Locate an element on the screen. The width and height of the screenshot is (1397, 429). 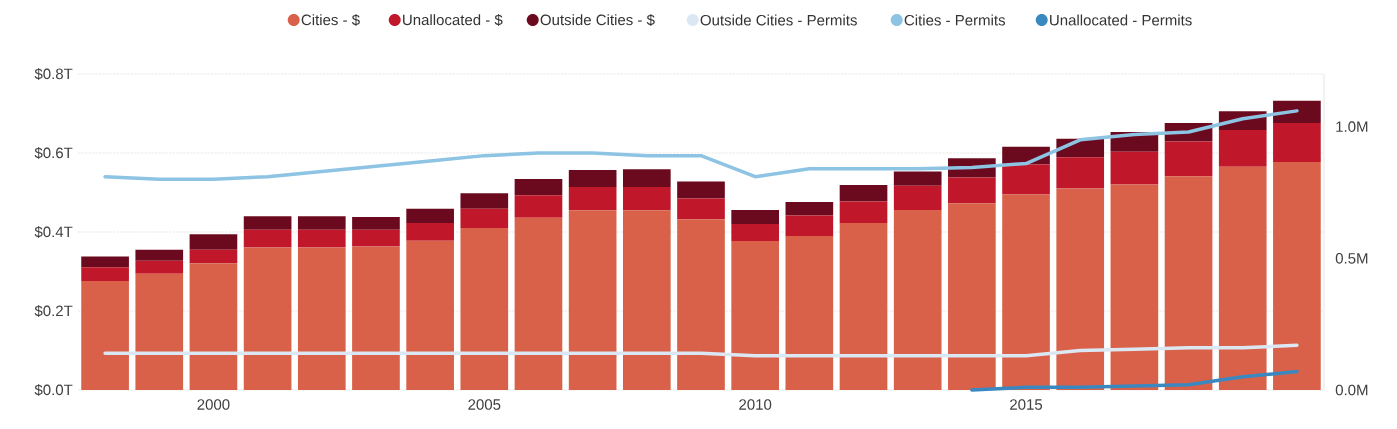
legend-label: Cities - $ is located at coordinates (330, 20).